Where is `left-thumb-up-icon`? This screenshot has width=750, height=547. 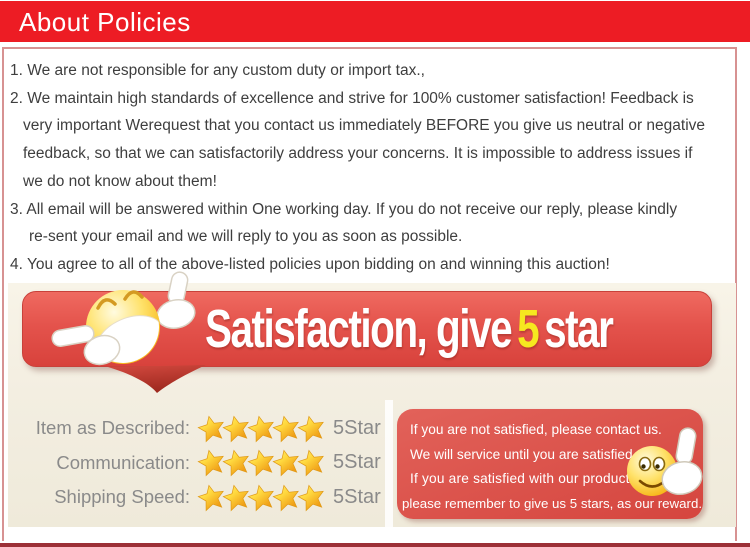
left-thumb-up-icon is located at coordinates (86, 345).